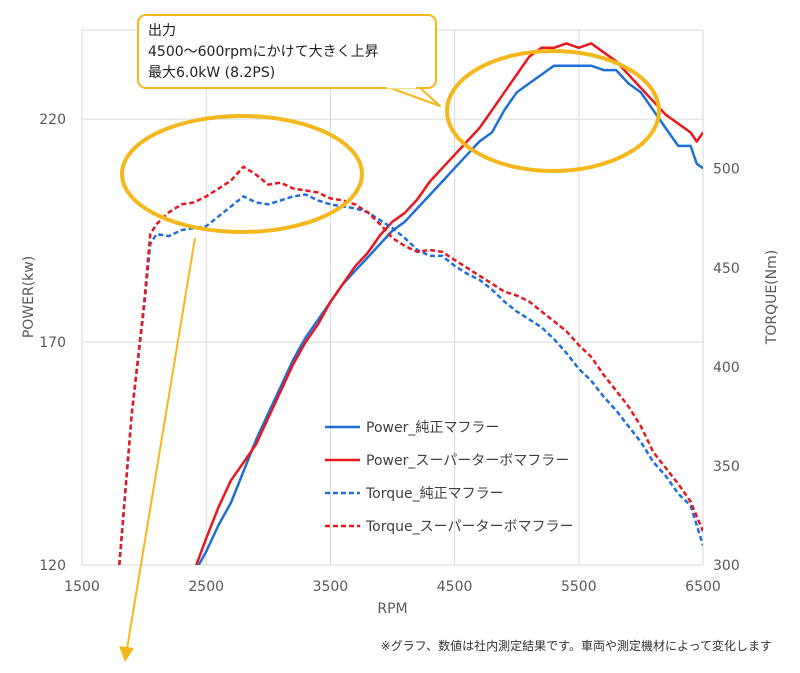  Describe the element at coordinates (726, 170) in the screenshot. I see `y-right-tick-label: 500` at that location.